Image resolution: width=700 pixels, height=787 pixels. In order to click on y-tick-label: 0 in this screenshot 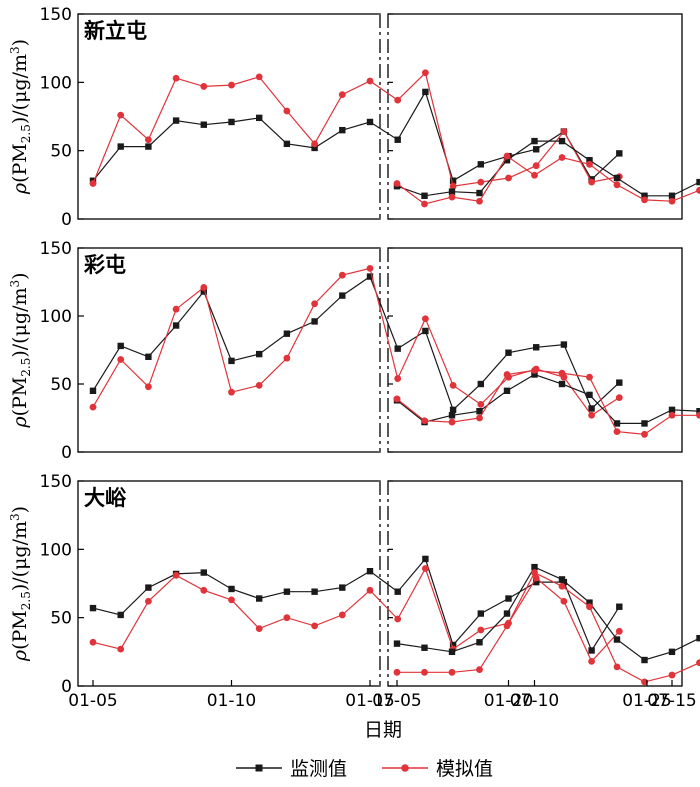, I will do `click(66, 220)`.